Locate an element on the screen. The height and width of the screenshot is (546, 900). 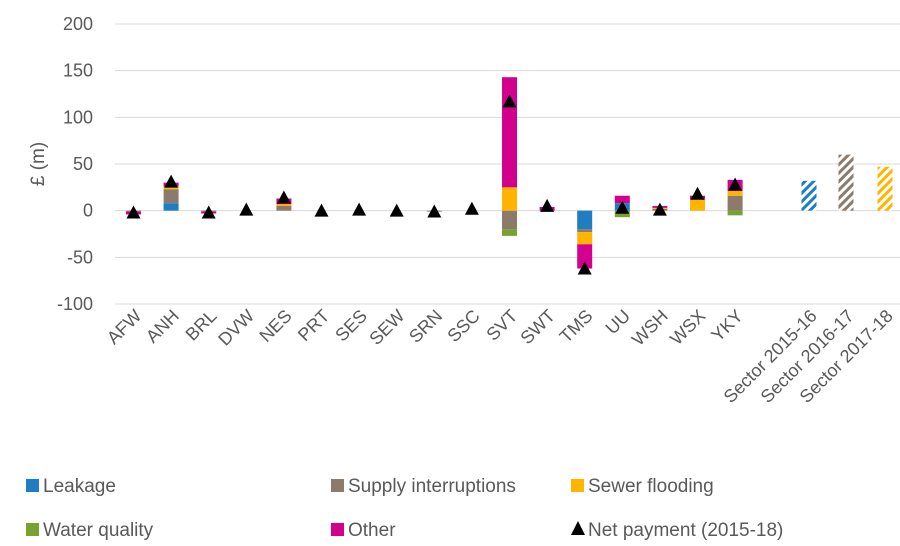
x-tick-label: NES is located at coordinates (275, 326).